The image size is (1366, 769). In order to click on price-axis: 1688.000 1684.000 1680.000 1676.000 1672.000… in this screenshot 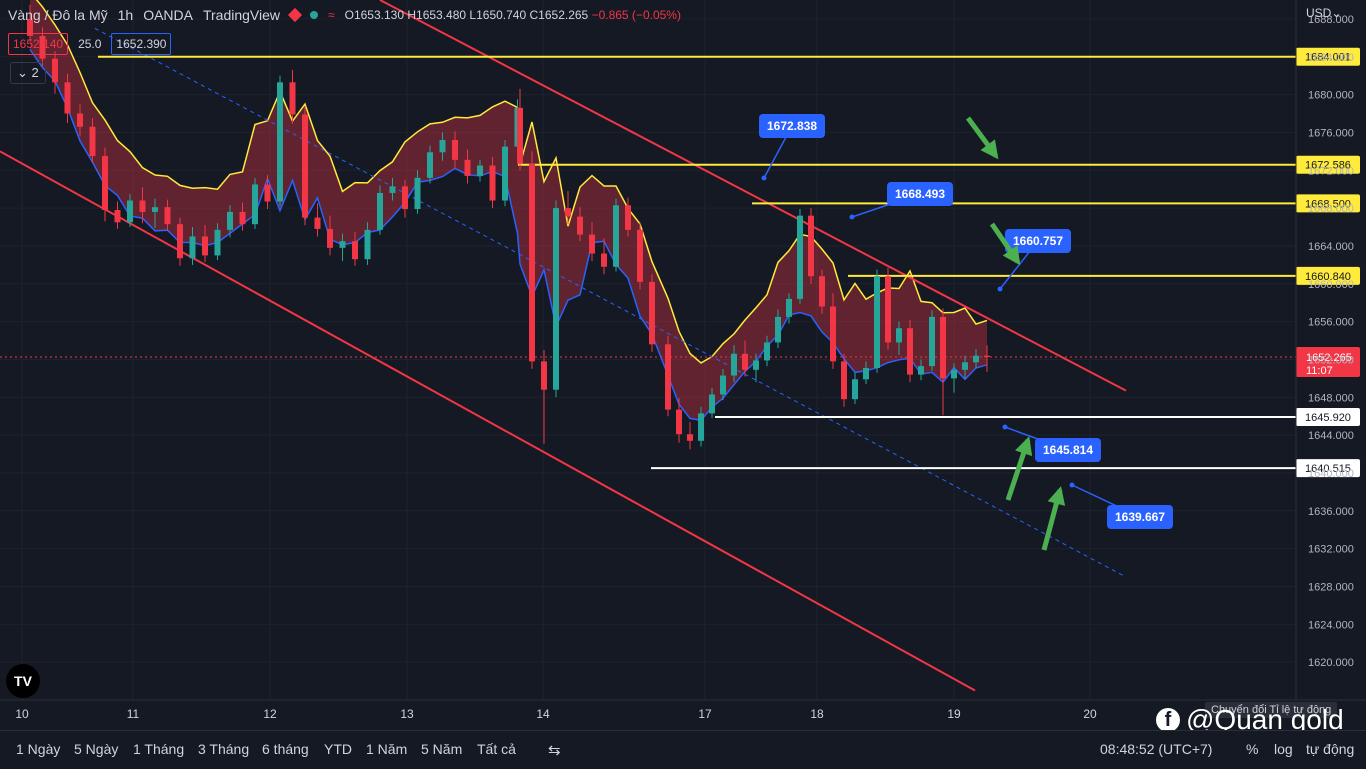, I will do `click(1324, 350)`.